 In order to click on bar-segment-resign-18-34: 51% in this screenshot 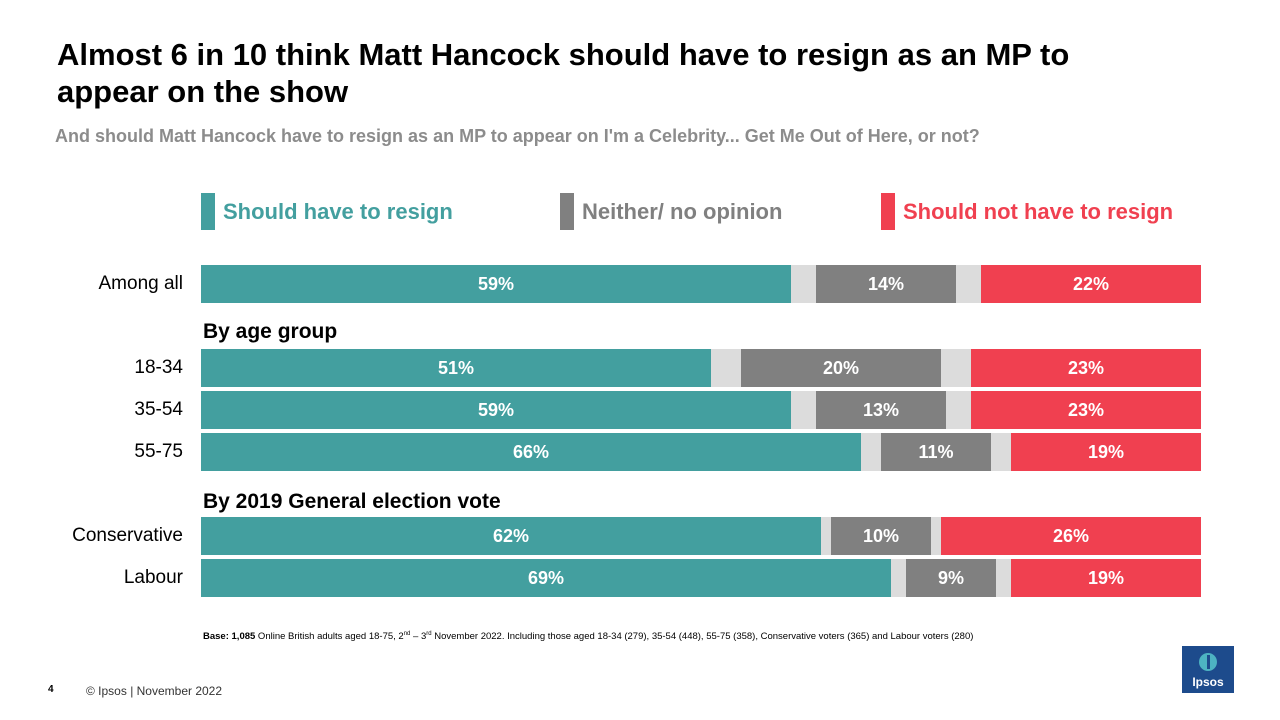, I will do `click(456, 368)`.